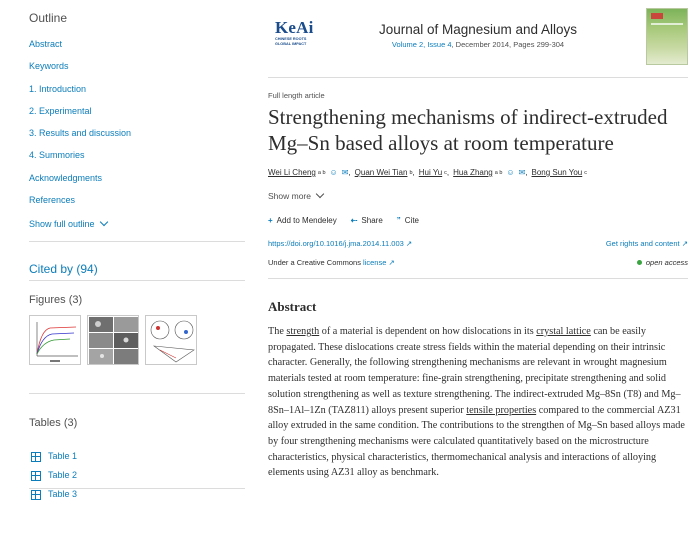 This screenshot has height=546, width=700. Describe the element at coordinates (557, 172) in the screenshot. I see `author-link: Bong Sun You` at that location.